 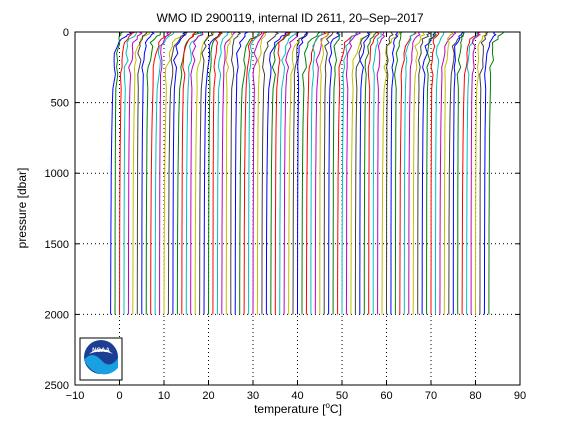 I want to click on x-tick-label: −10, so click(x=75, y=396).